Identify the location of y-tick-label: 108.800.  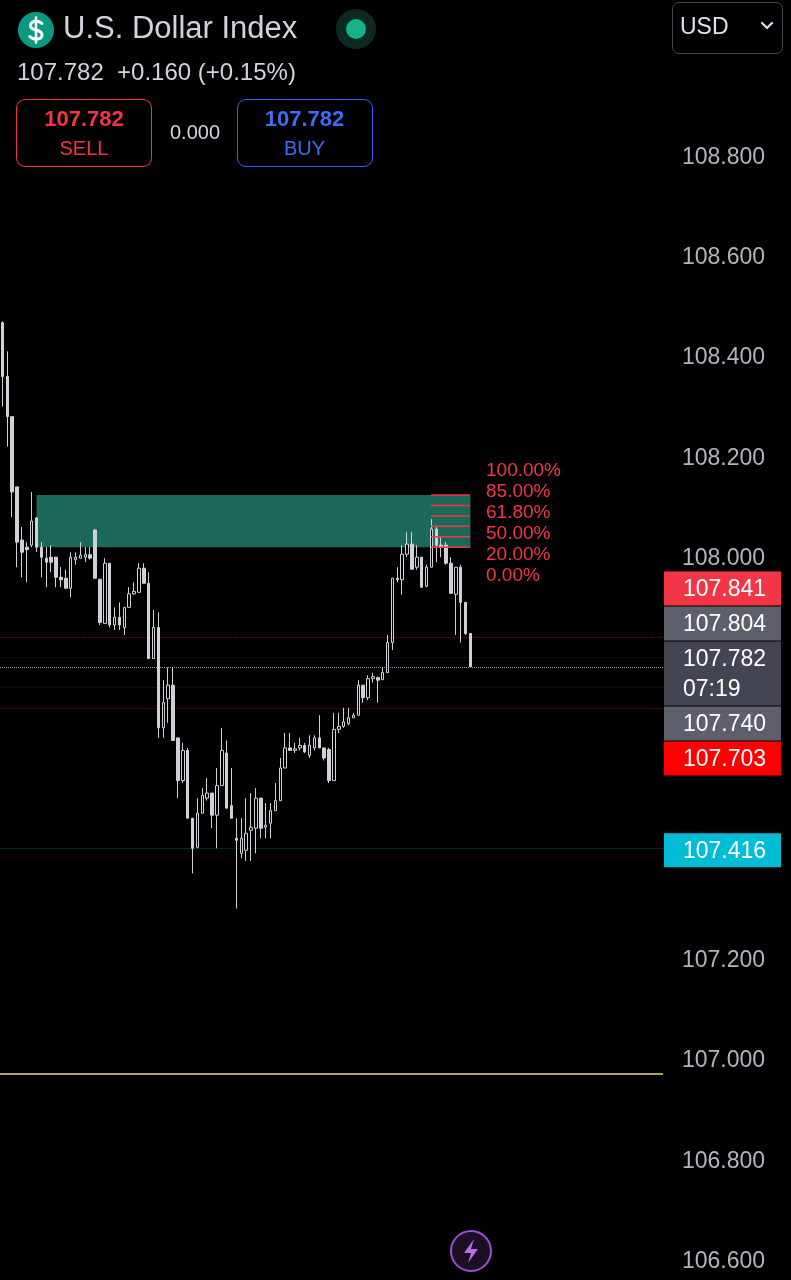
(724, 155).